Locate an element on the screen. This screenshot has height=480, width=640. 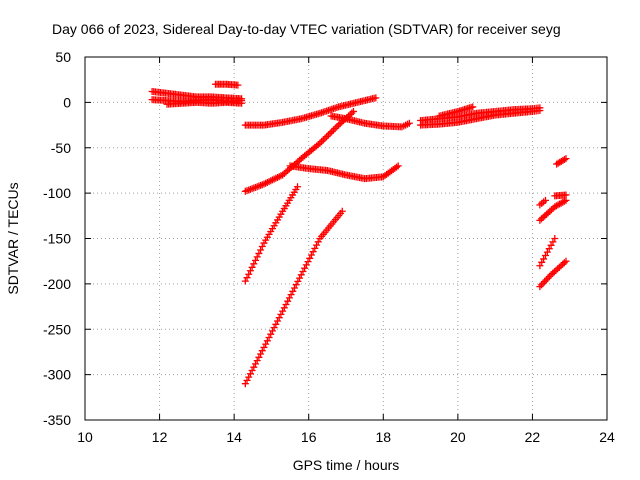
y-tick-label: -250 is located at coordinates (57, 329).